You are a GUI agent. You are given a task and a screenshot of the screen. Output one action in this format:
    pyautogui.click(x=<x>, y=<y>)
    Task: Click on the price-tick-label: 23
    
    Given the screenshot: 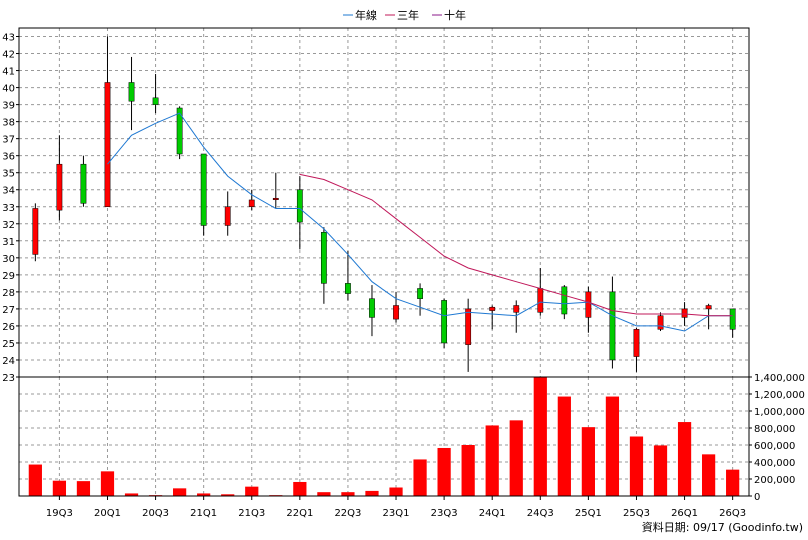 What is the action you would take?
    pyautogui.click(x=8, y=378)
    